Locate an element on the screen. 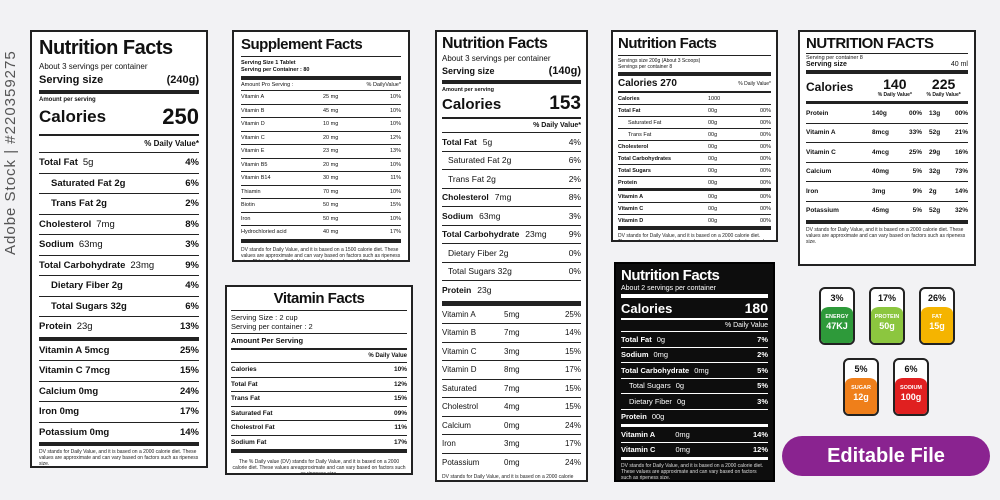 The width and height of the screenshot is (1000, 500). panel6-row: Total Sugars 0g 5% is located at coordinates (694, 385).